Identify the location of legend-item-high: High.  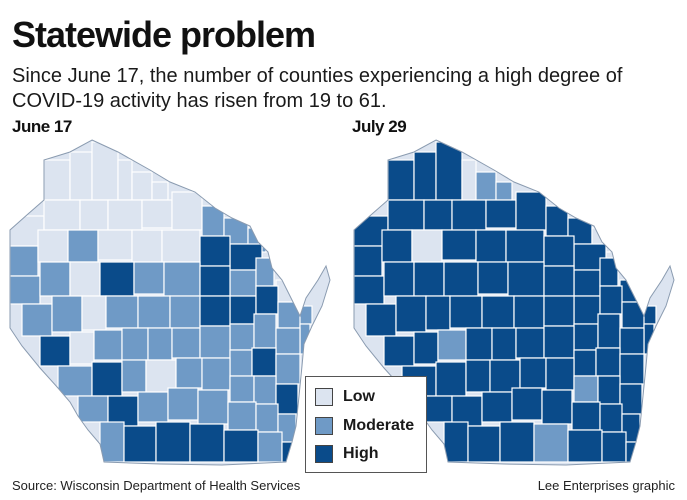
(347, 454).